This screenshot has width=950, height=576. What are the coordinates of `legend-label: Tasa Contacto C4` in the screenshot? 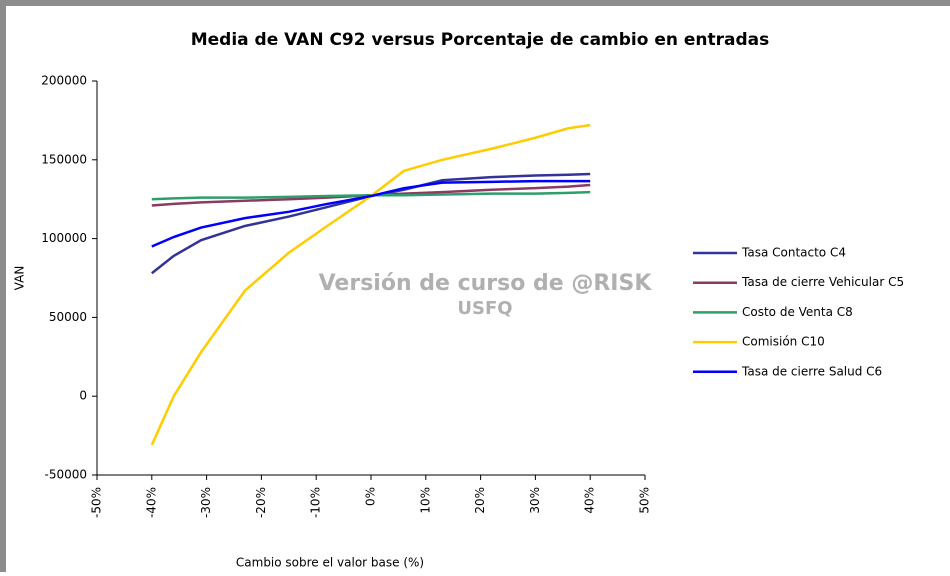 It's located at (793, 253).